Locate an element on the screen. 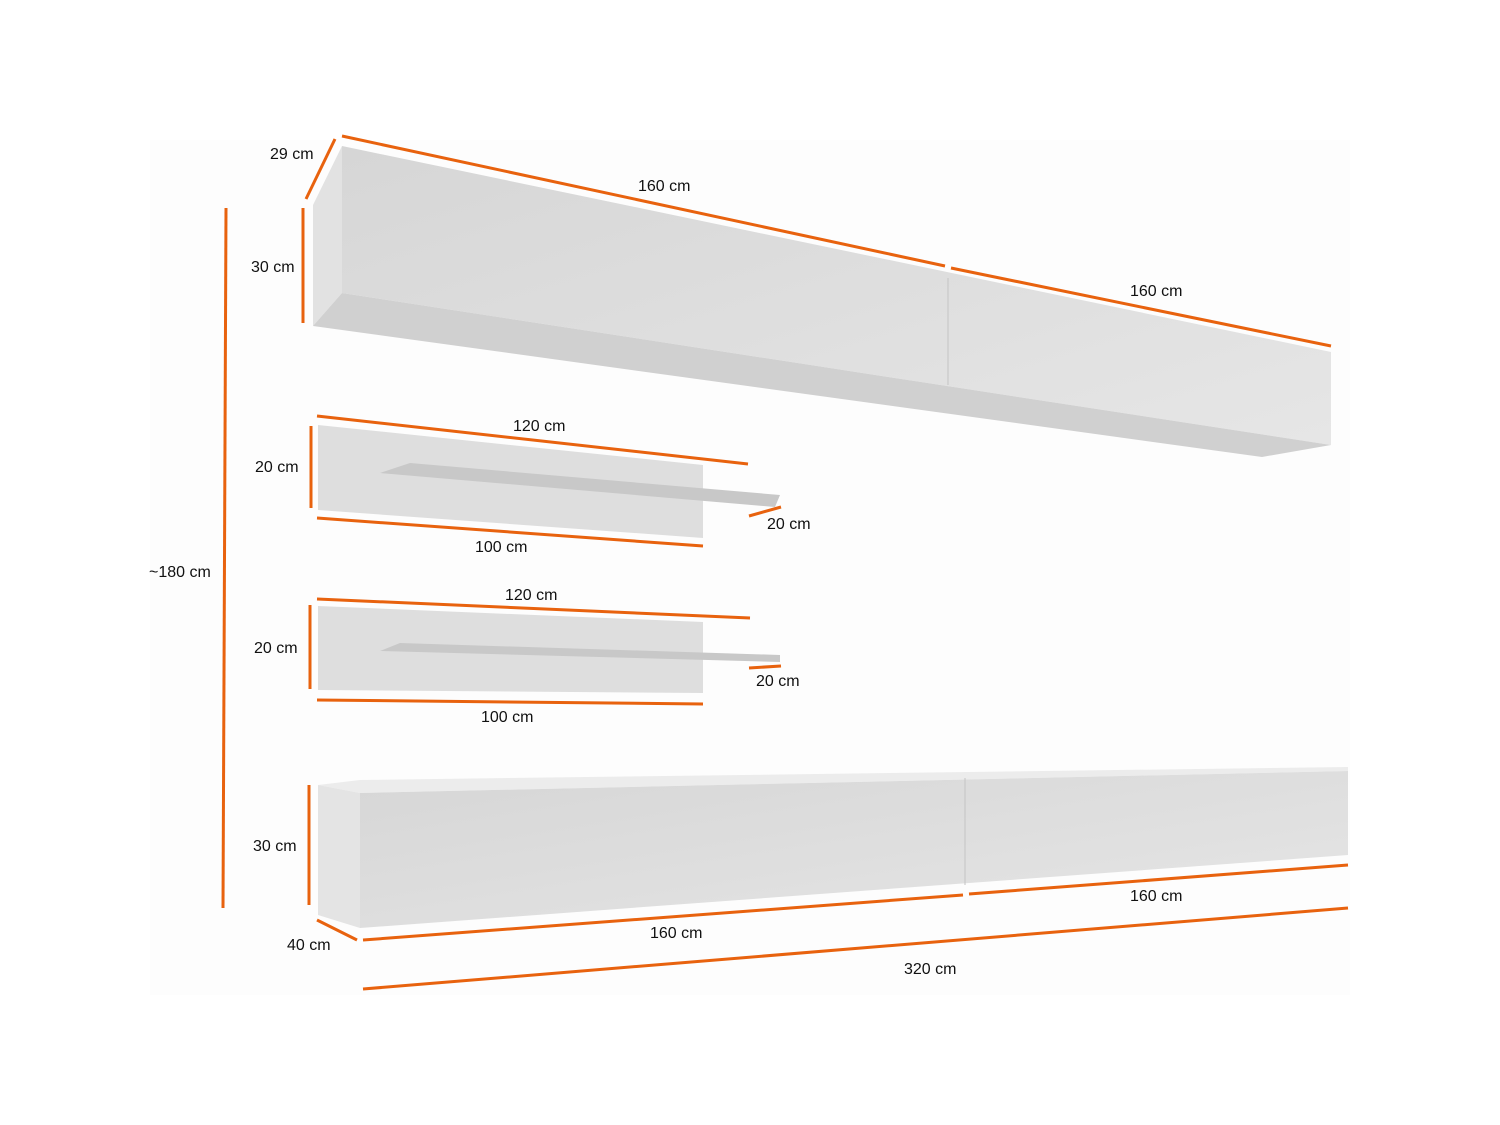 This screenshot has width=1500, height=1125. label-bottom-width-left: 160 cm is located at coordinates (676, 933).